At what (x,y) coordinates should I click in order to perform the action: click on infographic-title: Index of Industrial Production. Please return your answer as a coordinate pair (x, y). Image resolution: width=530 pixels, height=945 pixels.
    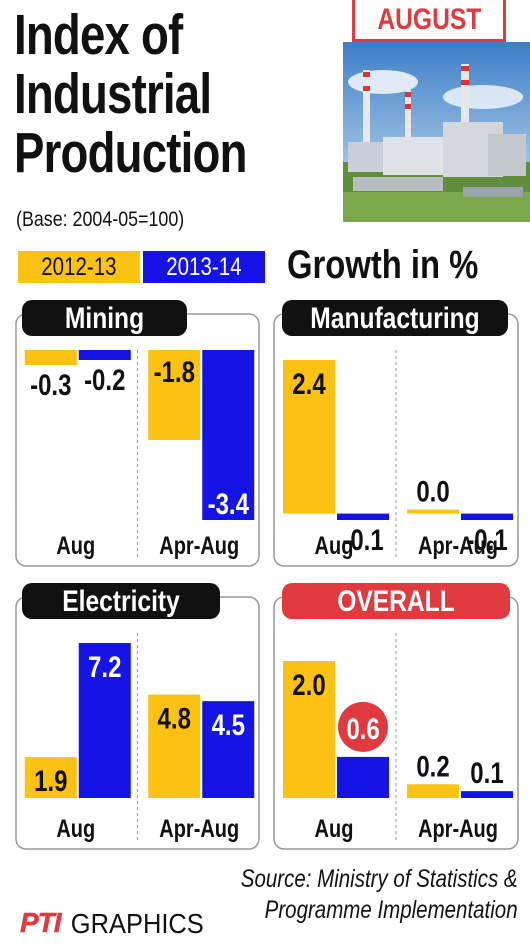
    Looking at the image, I should click on (130, 94).